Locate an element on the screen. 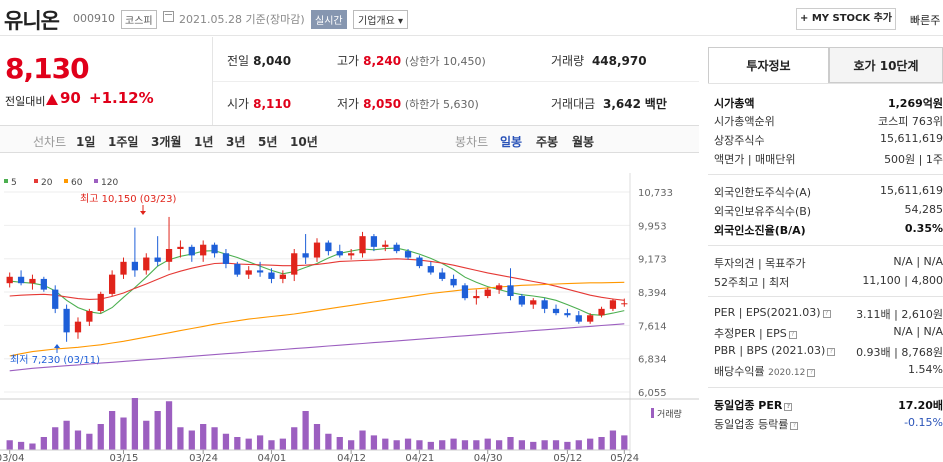  quick-order-link: 빠른주 is located at coordinates (925, 20).